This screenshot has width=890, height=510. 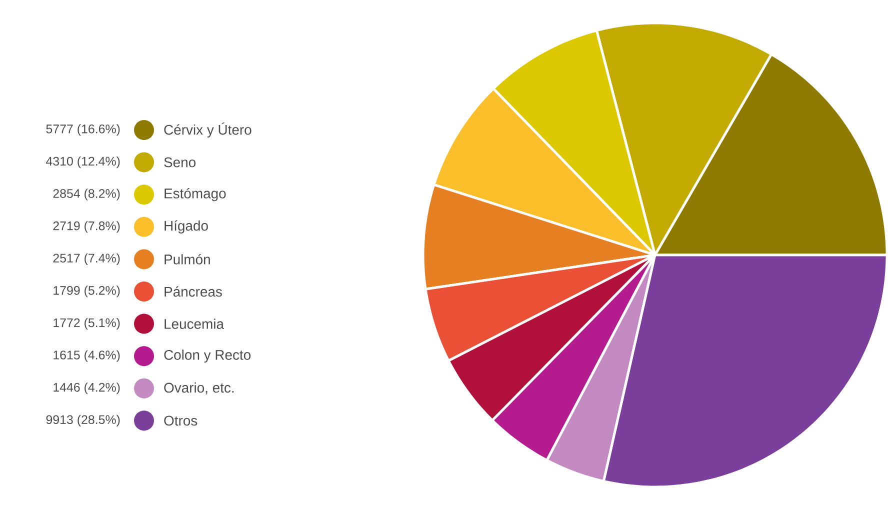 What do you see at coordinates (87, 324) in the screenshot?
I see `data-label: 1772 (5.1%)` at bounding box center [87, 324].